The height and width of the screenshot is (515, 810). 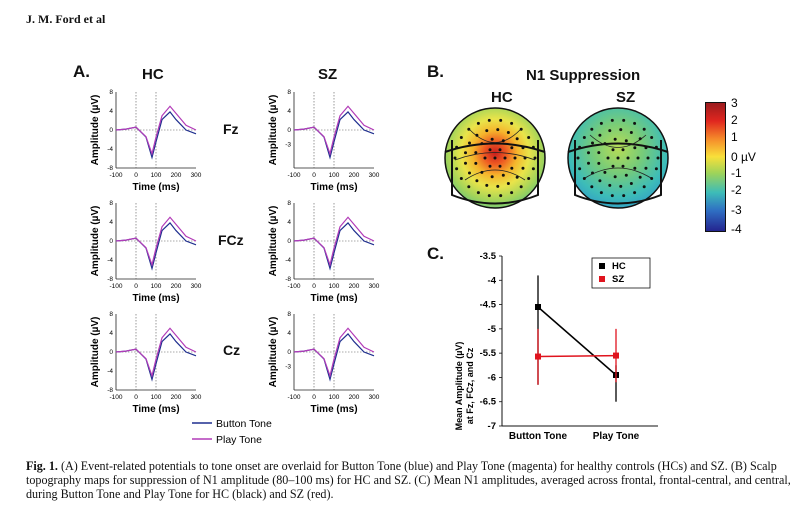 I want to click on cbar-tick: 0 µV, so click(x=743, y=157).